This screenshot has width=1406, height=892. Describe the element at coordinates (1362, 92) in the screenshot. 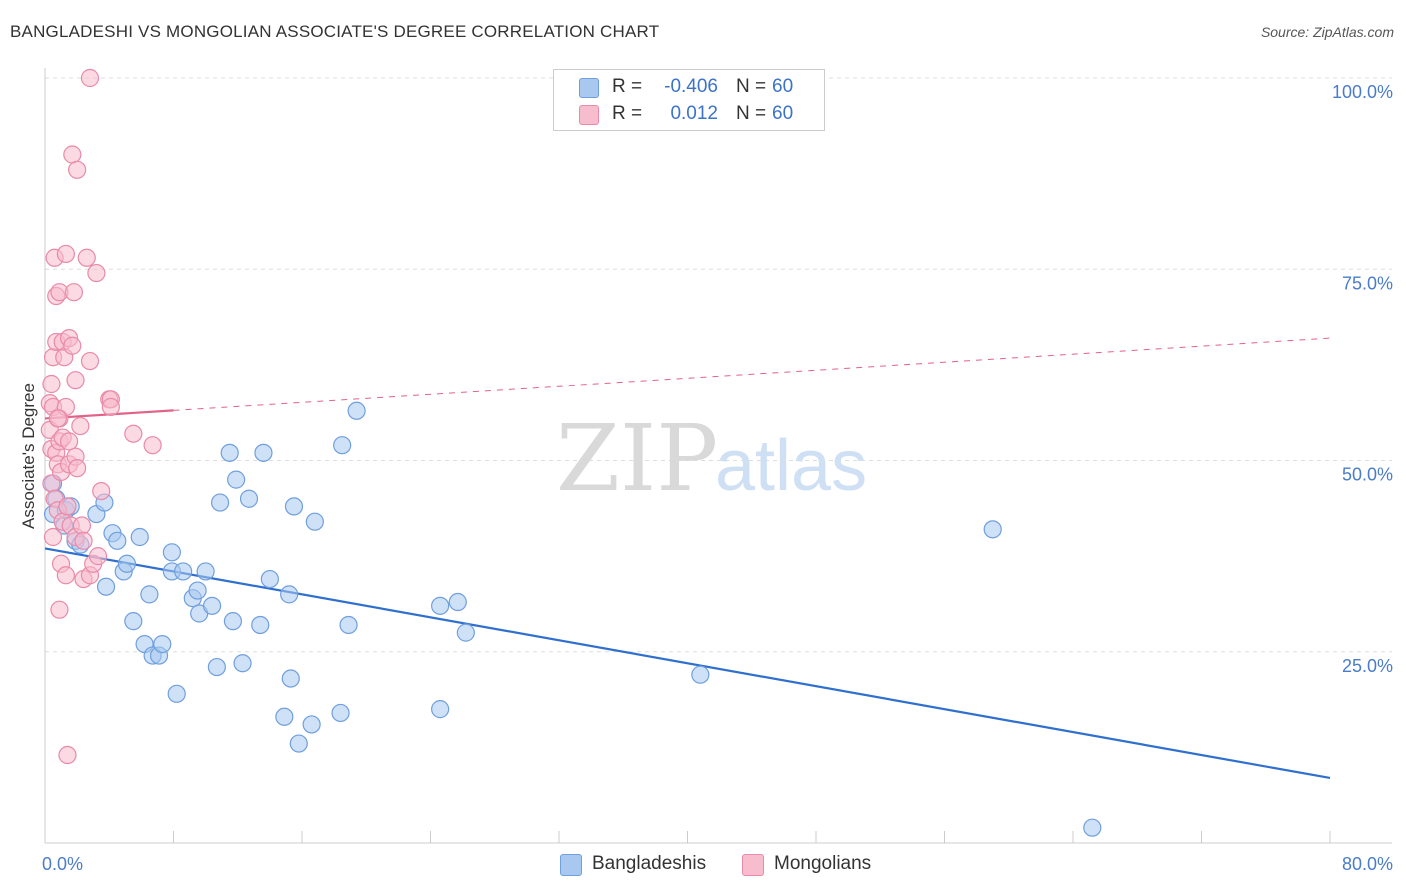

I see `y-tick-label: 100.0%` at that location.